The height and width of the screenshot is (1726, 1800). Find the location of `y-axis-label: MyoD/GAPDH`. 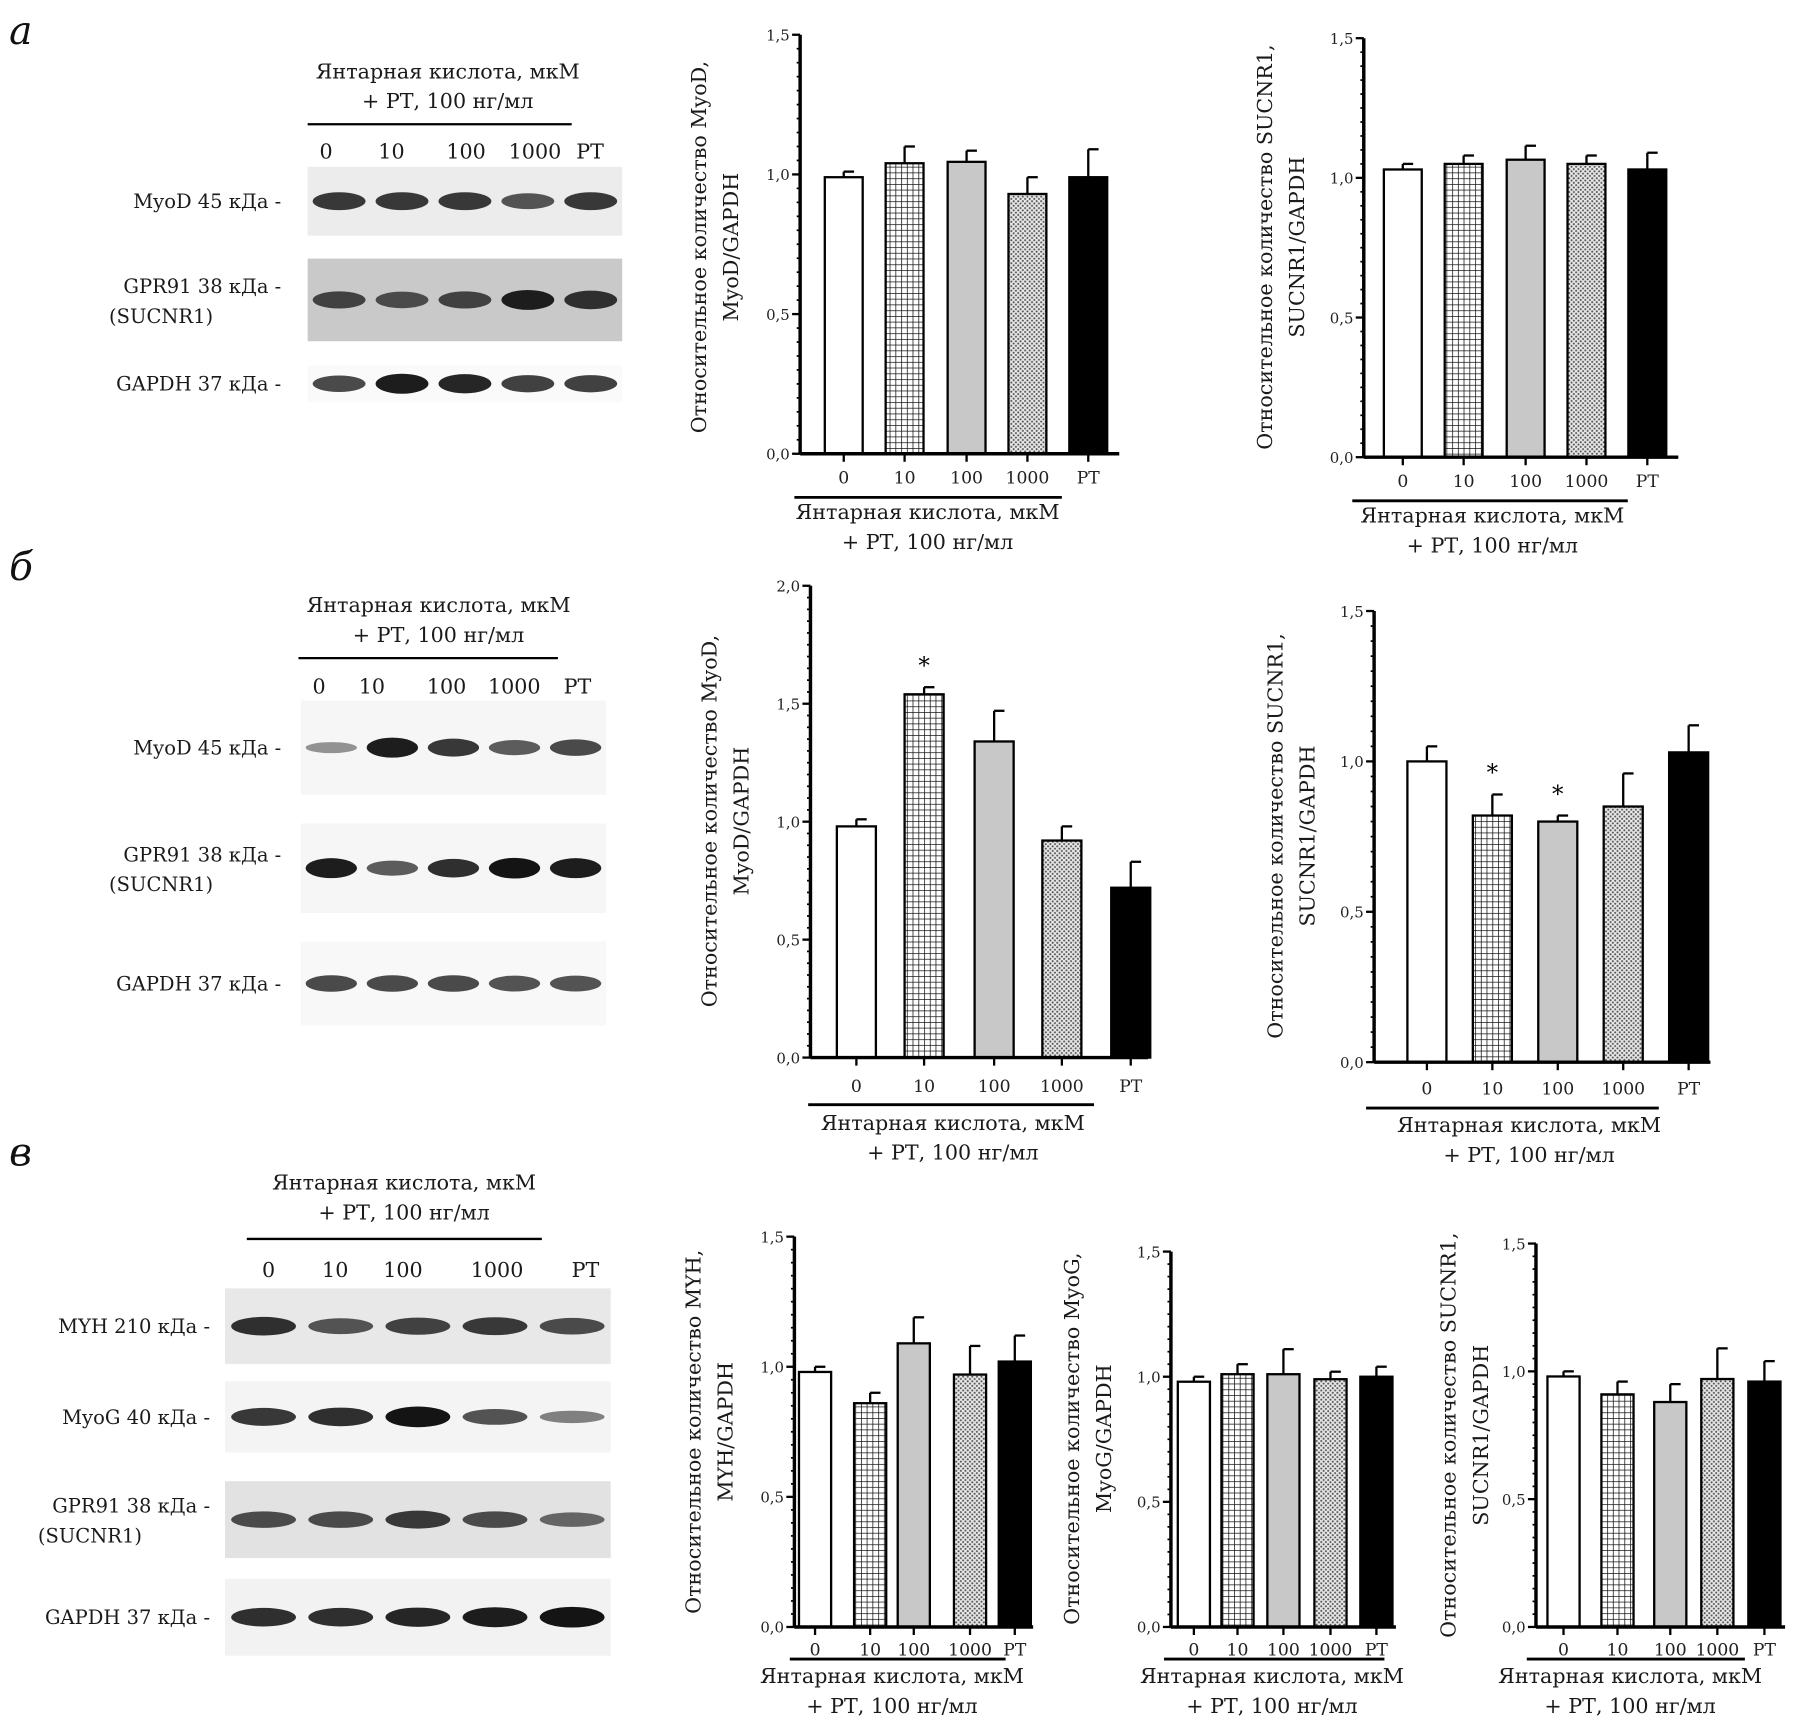

y-axis-label: MyoD/GAPDH is located at coordinates (741, 821).